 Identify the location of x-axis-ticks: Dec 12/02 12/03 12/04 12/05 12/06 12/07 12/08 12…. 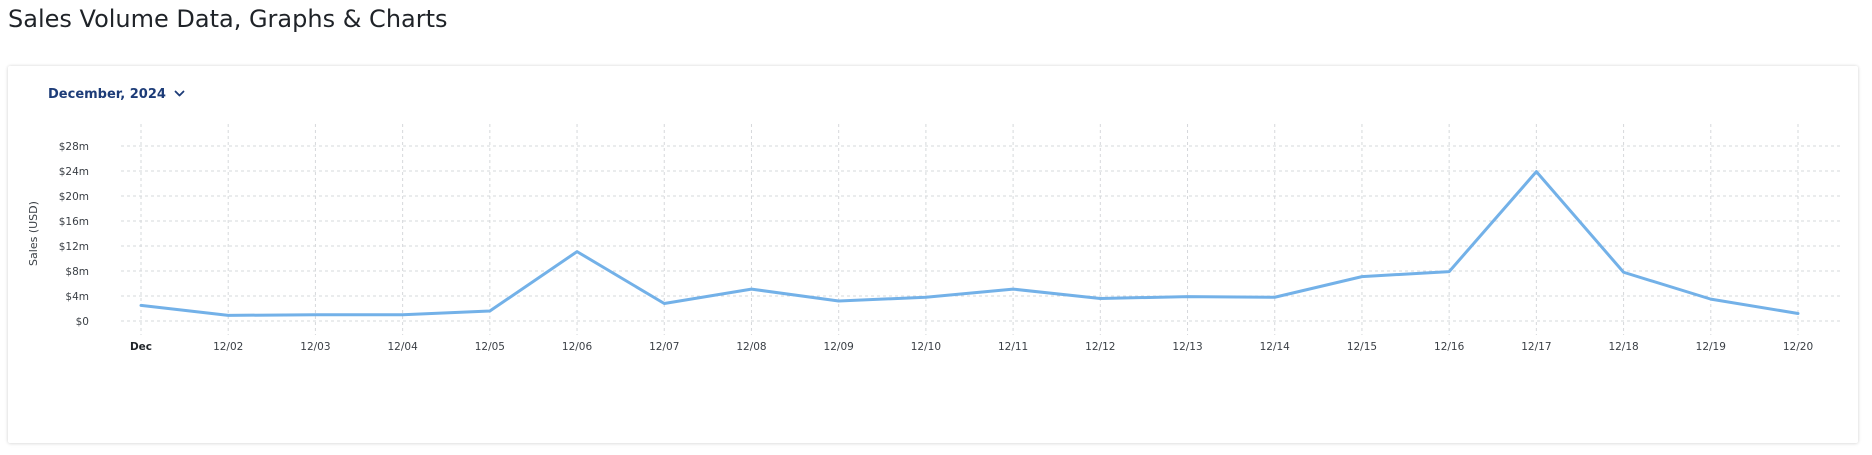
(971, 347).